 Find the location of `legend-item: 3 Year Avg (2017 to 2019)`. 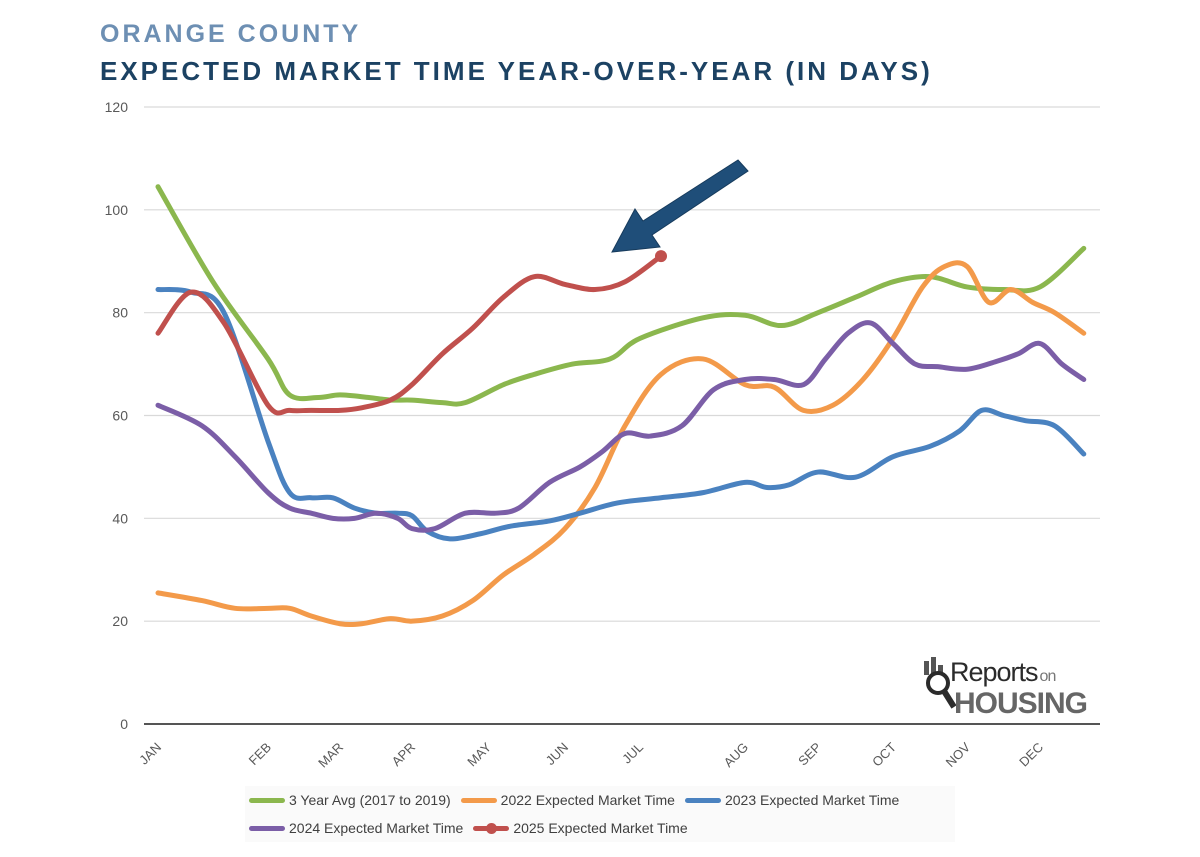

legend-item: 3 Year Avg (2017 to 2019) is located at coordinates (350, 800).